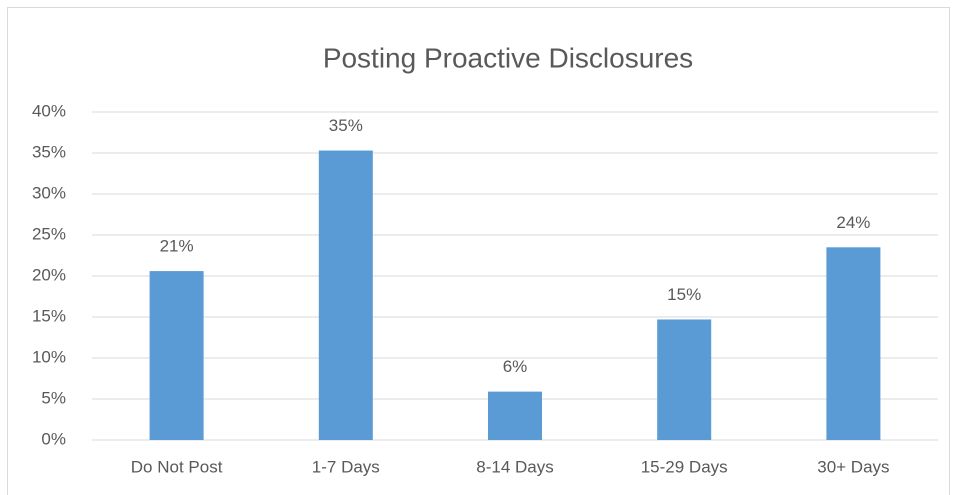 This screenshot has width=954, height=495. I want to click on x-tick-label: Do Not Post, so click(177, 466).